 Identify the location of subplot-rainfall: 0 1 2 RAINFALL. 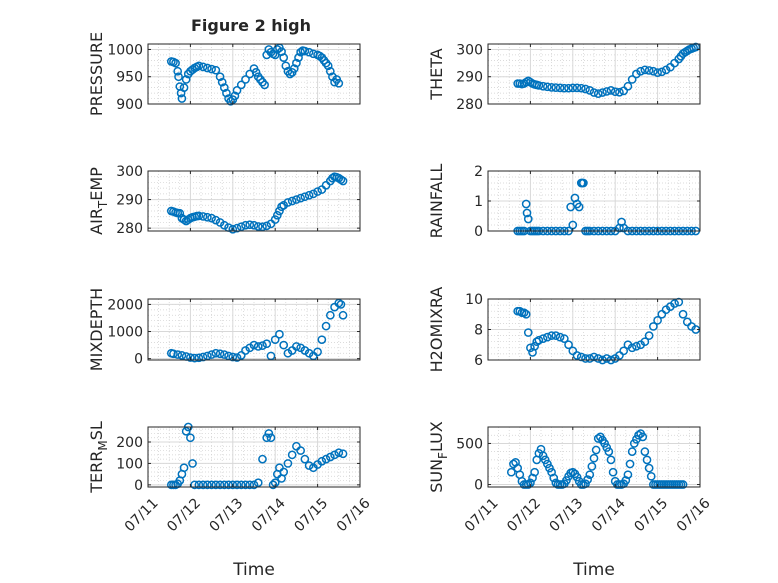
(564, 202).